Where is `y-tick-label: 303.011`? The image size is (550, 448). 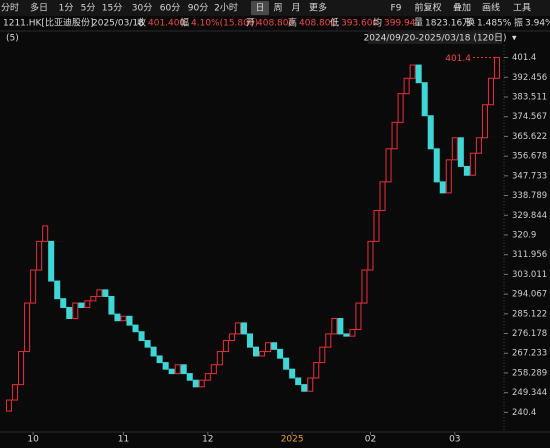
y-tick-label: 303.011 is located at coordinates (529, 275).